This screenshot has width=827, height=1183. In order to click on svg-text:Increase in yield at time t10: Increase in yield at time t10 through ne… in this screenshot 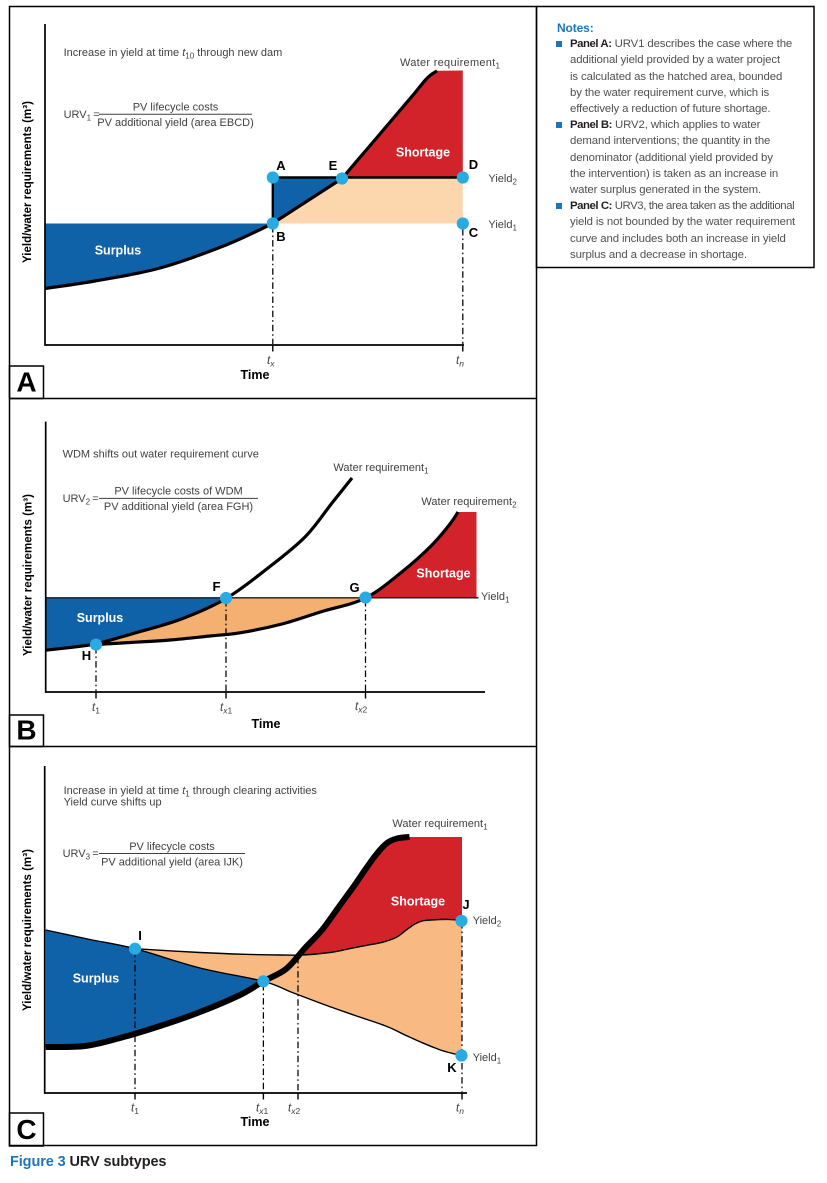, I will do `click(173, 54)`.